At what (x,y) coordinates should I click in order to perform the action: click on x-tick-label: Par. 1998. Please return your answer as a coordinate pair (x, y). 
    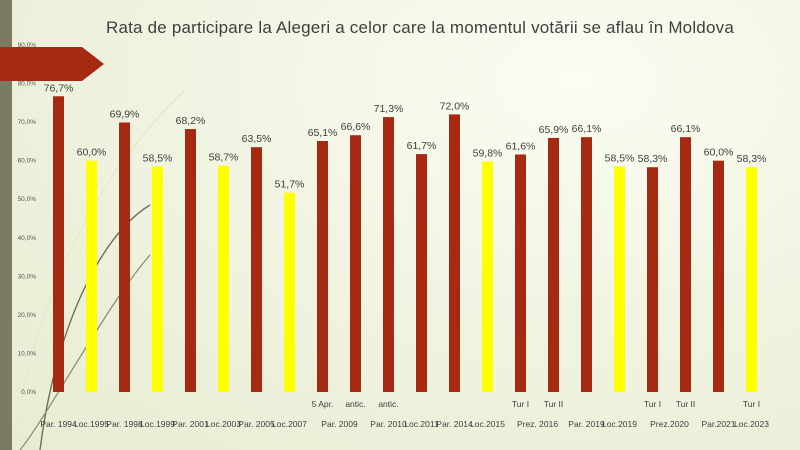
    Looking at the image, I should click on (124, 424).